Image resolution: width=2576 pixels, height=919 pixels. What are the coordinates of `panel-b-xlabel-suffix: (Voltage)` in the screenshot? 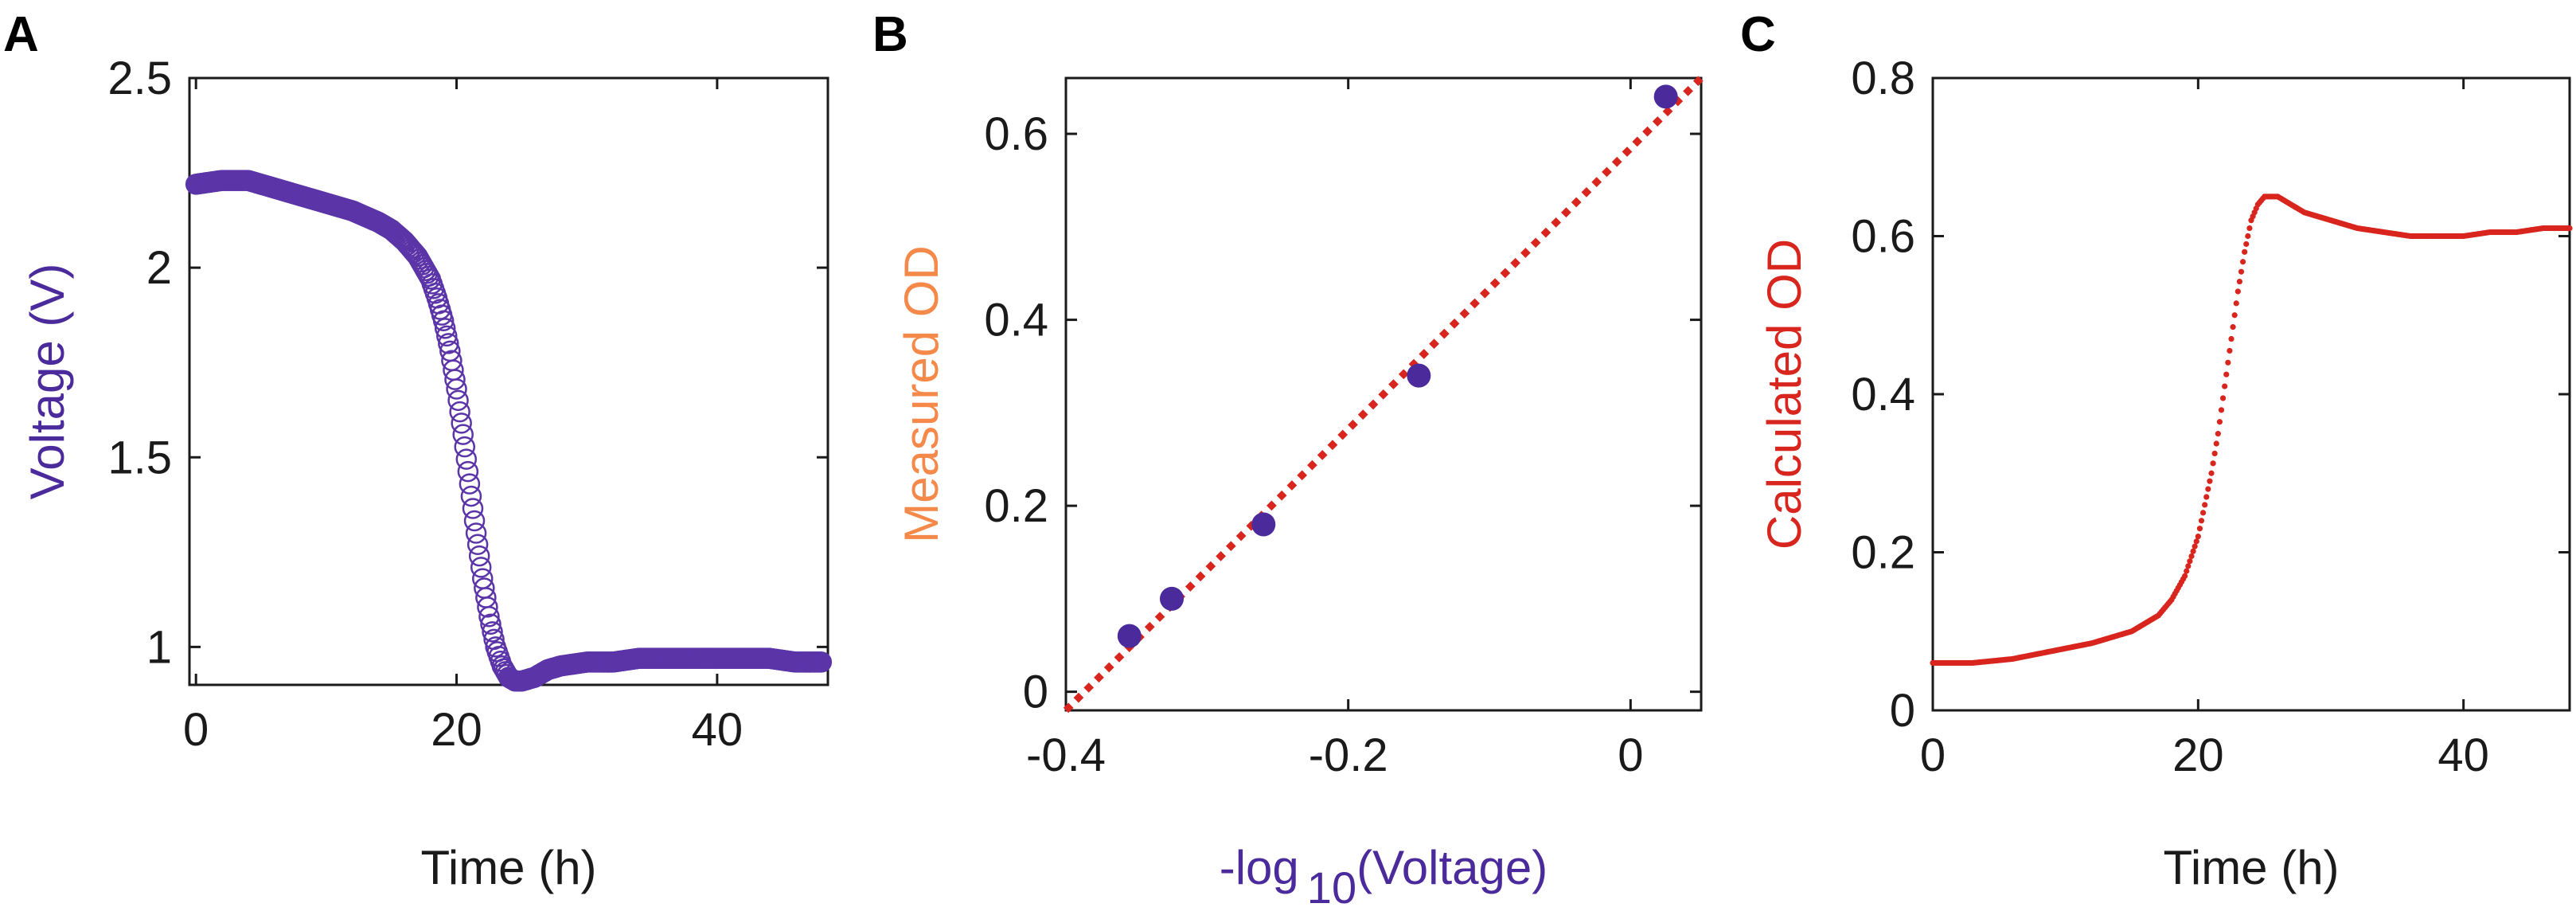 It's located at (1452, 868).